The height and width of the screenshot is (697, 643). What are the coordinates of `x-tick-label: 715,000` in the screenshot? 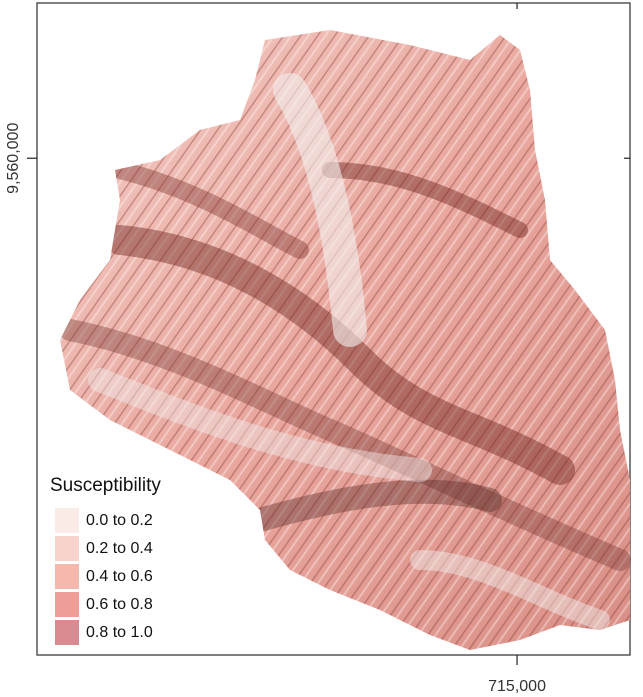 It's located at (517, 686).